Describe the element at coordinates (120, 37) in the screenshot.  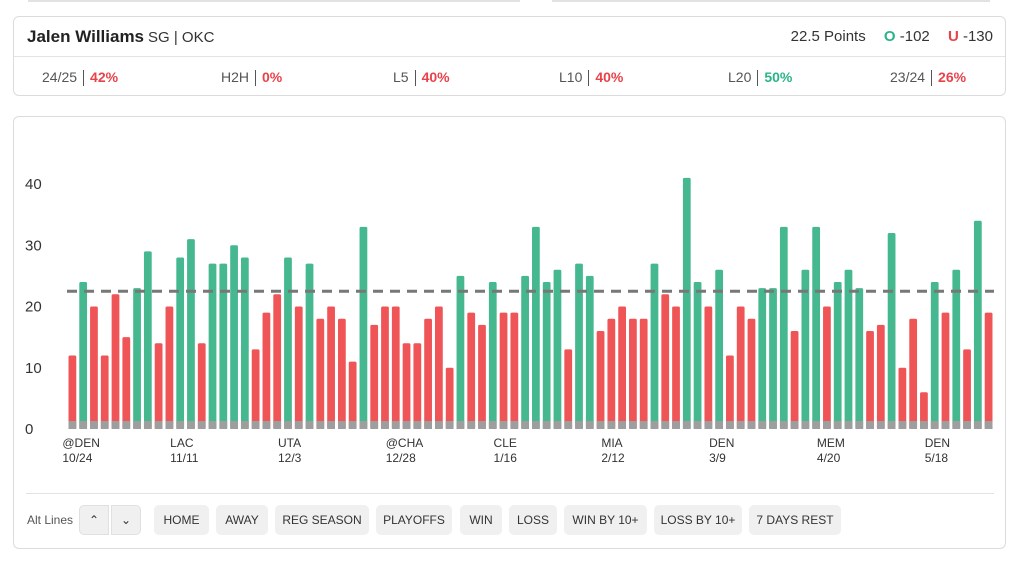
I see `player-name: Jalen Williams SG | OKC` at that location.